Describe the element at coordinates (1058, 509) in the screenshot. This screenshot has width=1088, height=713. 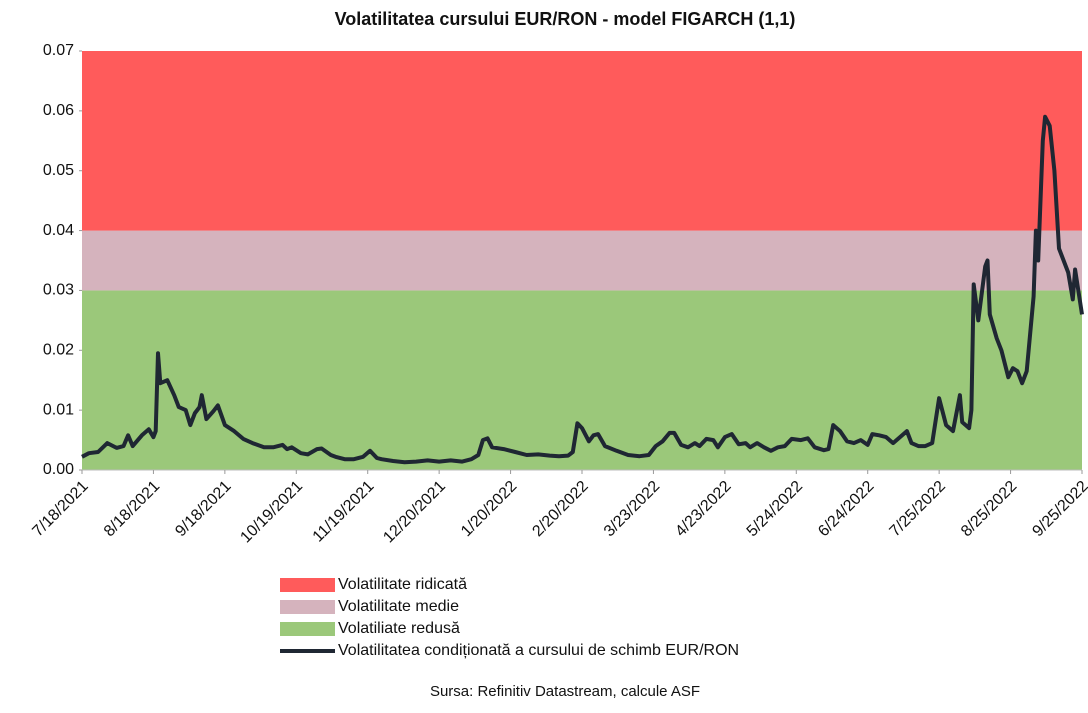
I see `x-tick-label: 9/25/2022` at that location.